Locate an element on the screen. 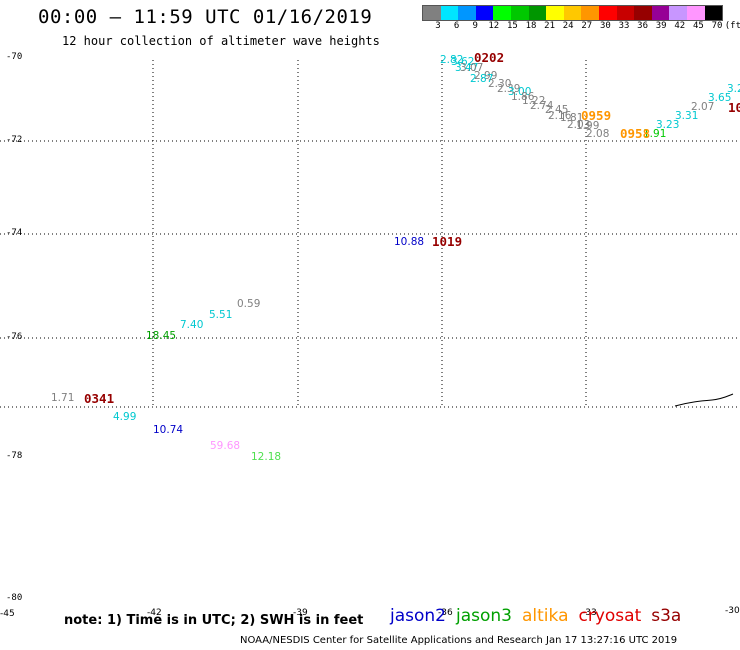 The height and width of the screenshot is (650, 740). legend-label: 42 is located at coordinates (680, 26).